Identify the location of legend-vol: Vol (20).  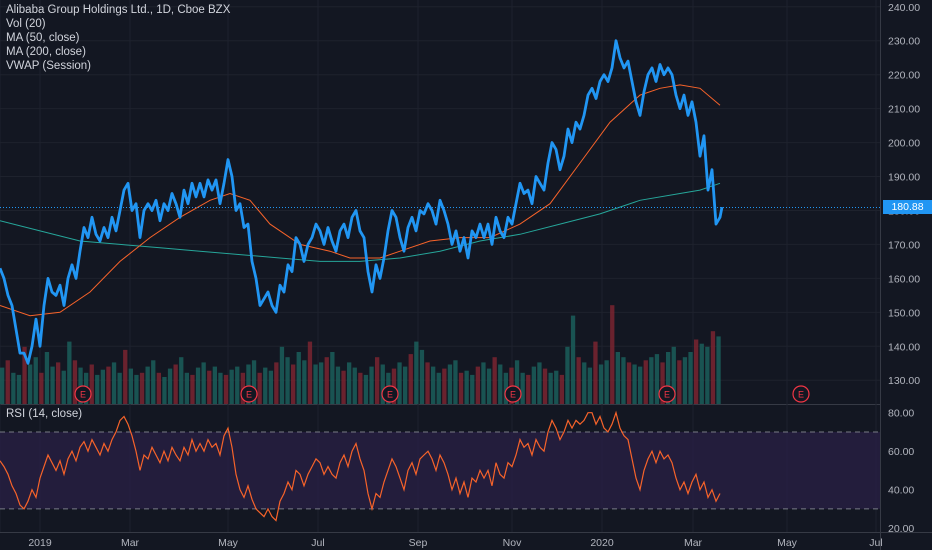
(26, 24).